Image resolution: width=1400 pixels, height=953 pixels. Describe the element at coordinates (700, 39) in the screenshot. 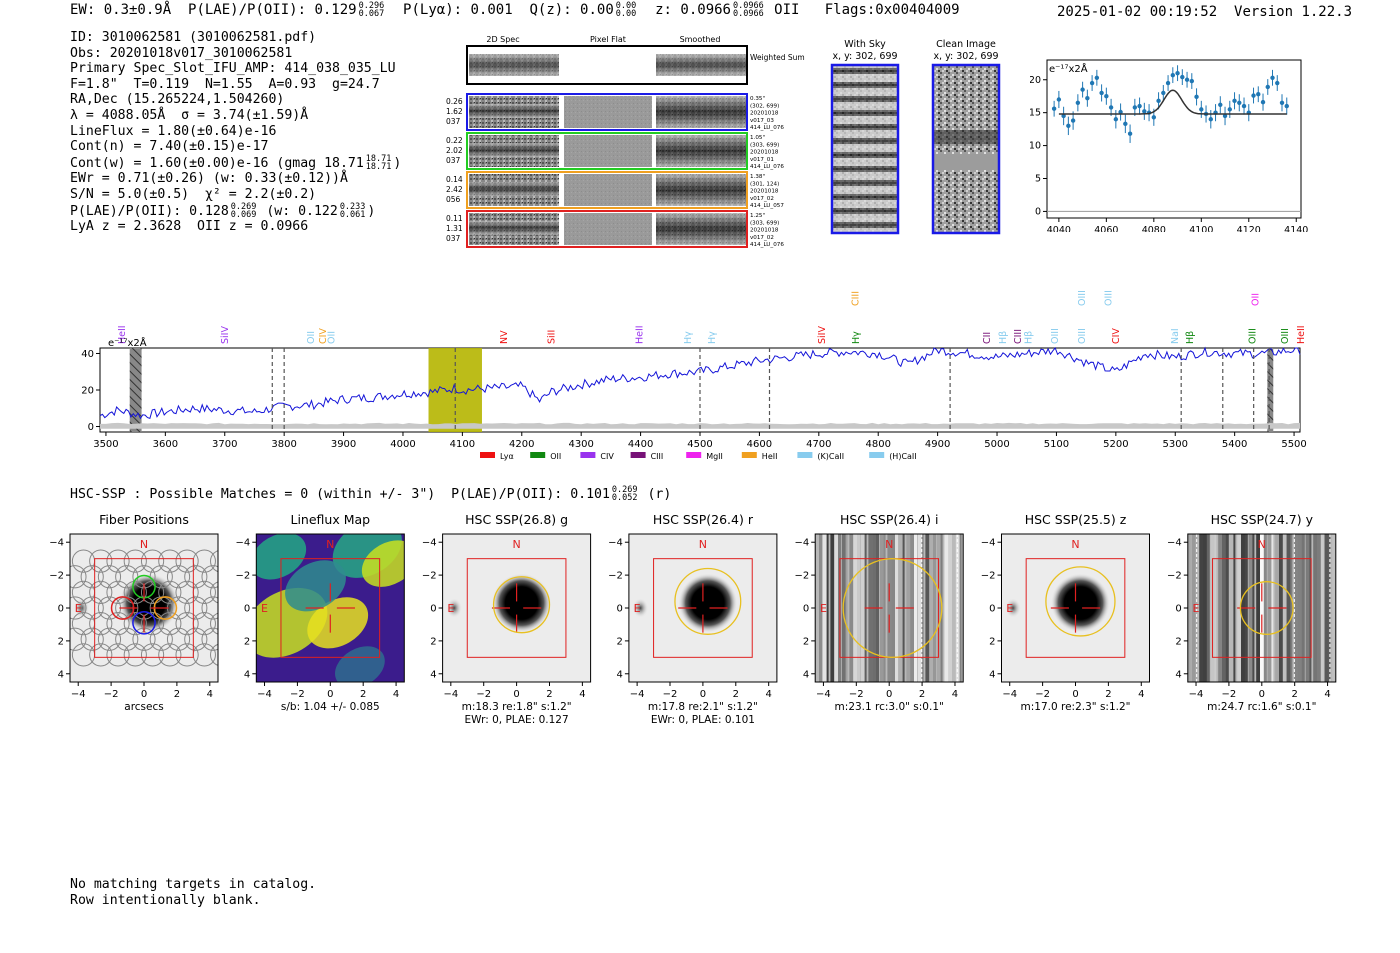

I see `col-header-smoothed: Smoothed` at that location.